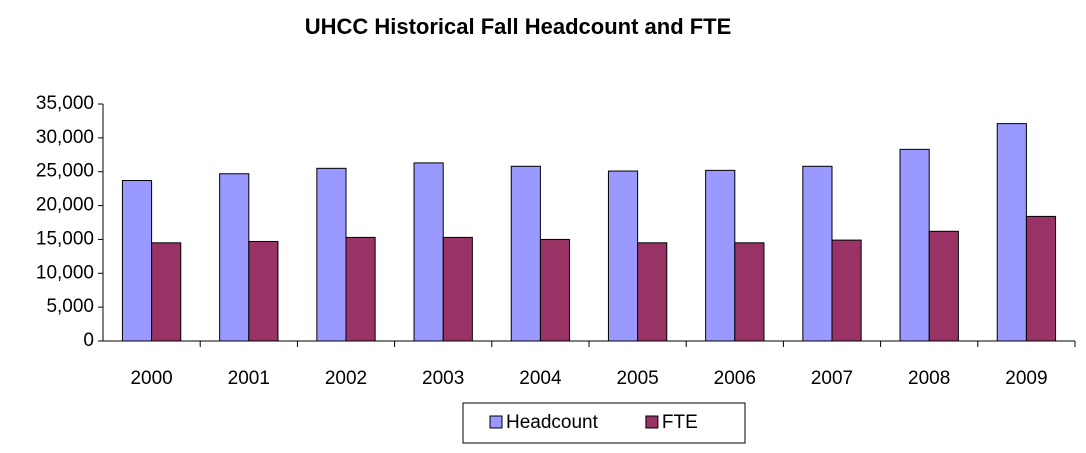 The width and height of the screenshot is (1086, 453). Describe the element at coordinates (540, 378) in the screenshot. I see `x-tick-label: 2004` at that location.